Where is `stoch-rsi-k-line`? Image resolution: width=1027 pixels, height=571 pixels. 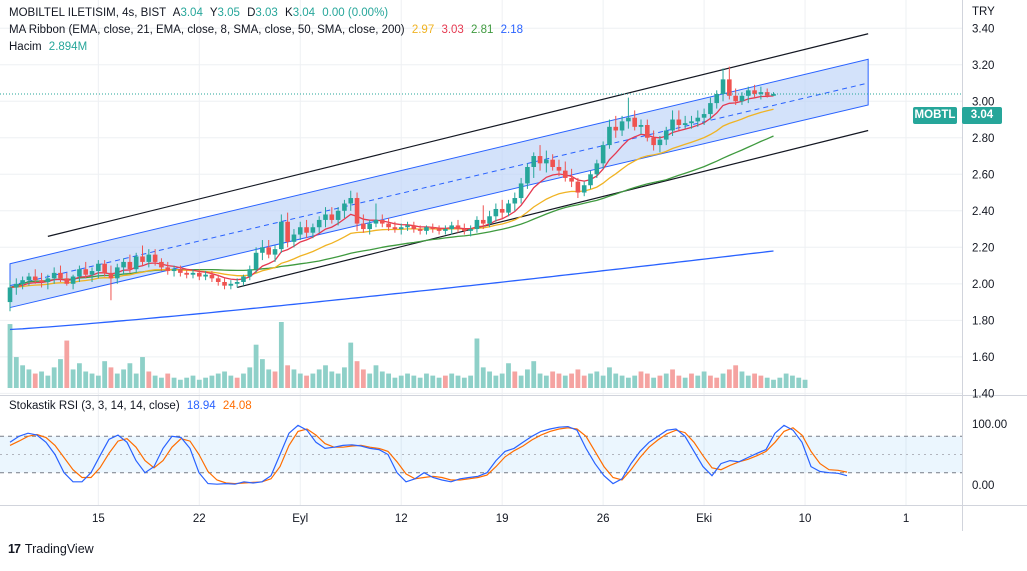 stoch-rsi-k-line is located at coordinates (428, 454).